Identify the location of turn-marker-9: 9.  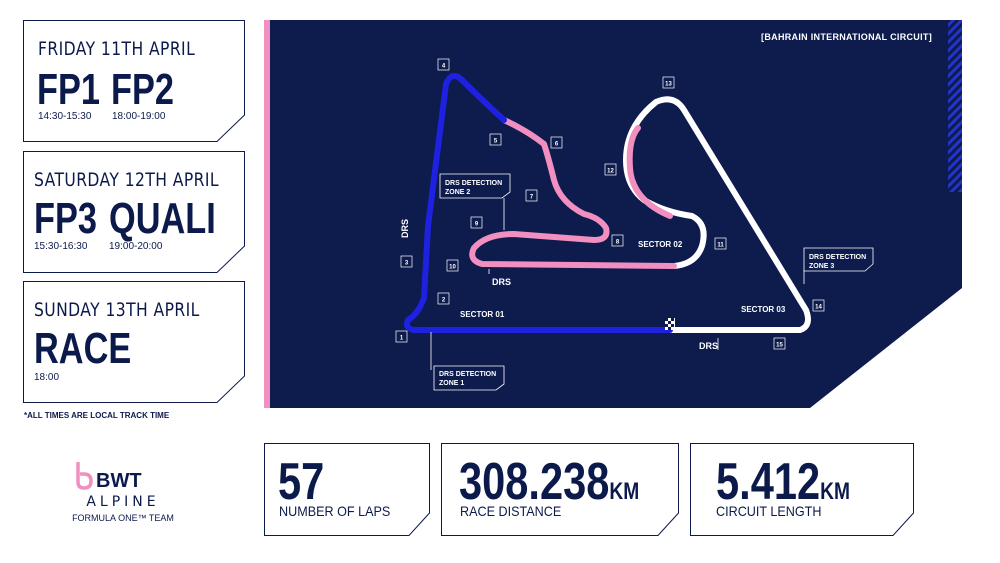
(476, 222).